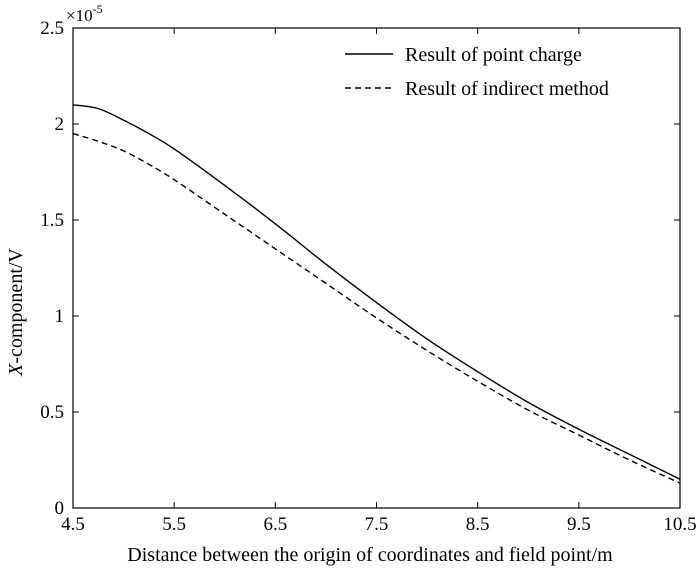  What do you see at coordinates (174, 524) in the screenshot?
I see `x-tick-label: 5.5` at bounding box center [174, 524].